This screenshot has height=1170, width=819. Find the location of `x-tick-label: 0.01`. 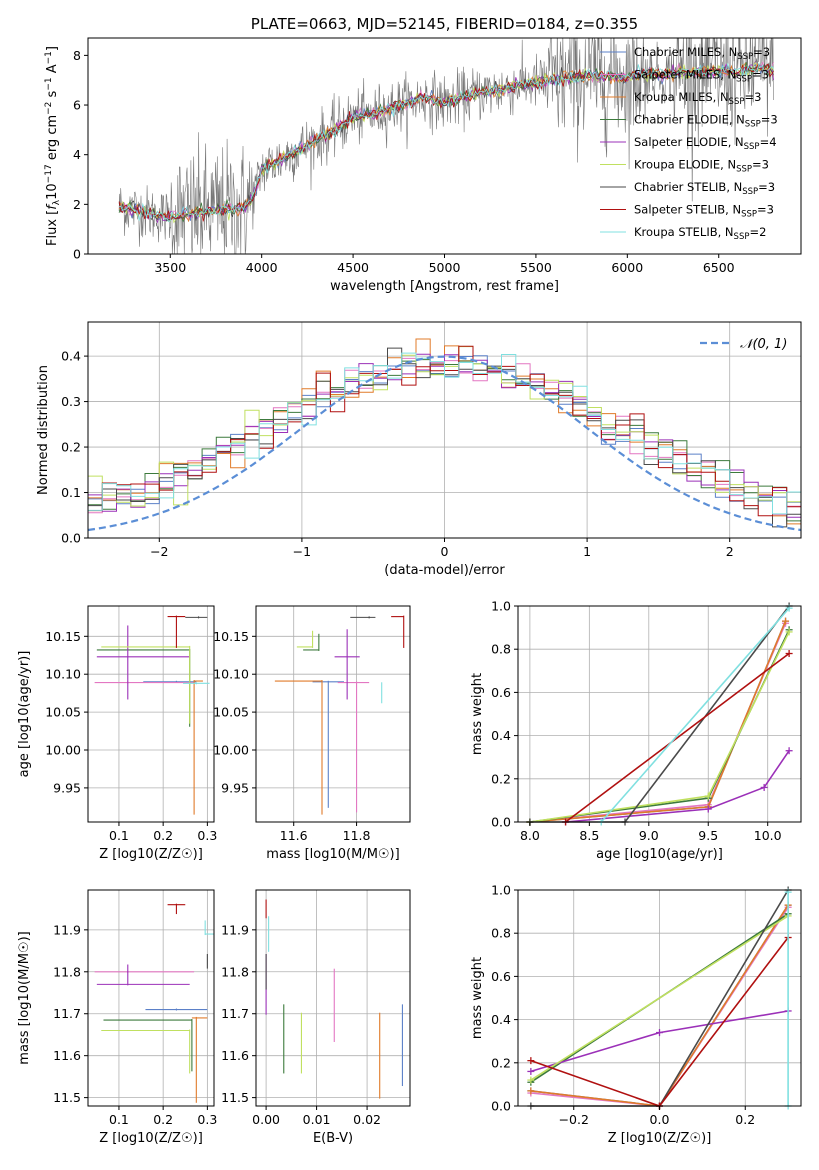

x-tick-label: 0.01 is located at coordinates (317, 1119).